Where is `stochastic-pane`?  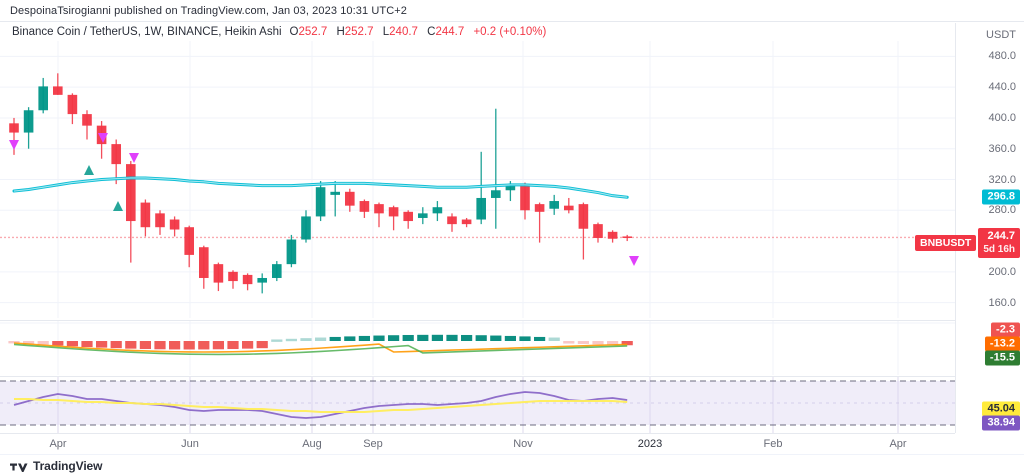 stochastic-pane is located at coordinates (477, 405).